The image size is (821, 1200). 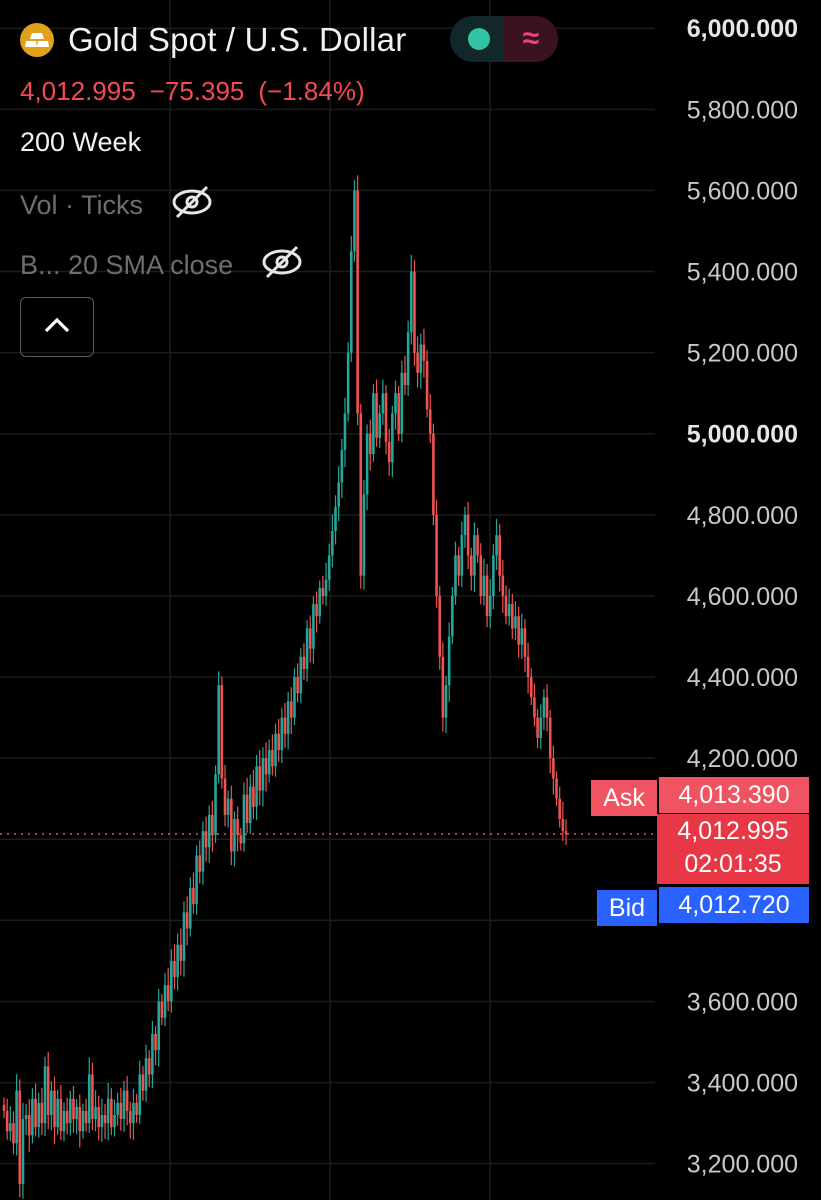 What do you see at coordinates (733, 849) in the screenshot?
I see `current-price-tag: 4,012.995 02:01:35` at bounding box center [733, 849].